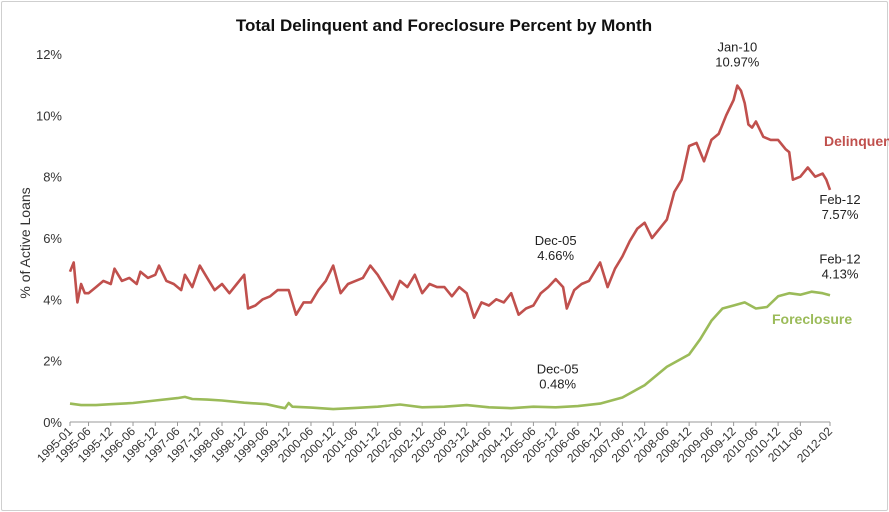 The width and height of the screenshot is (889, 512). What do you see at coordinates (52, 299) in the screenshot?
I see `y-tick-label: 4%` at bounding box center [52, 299].